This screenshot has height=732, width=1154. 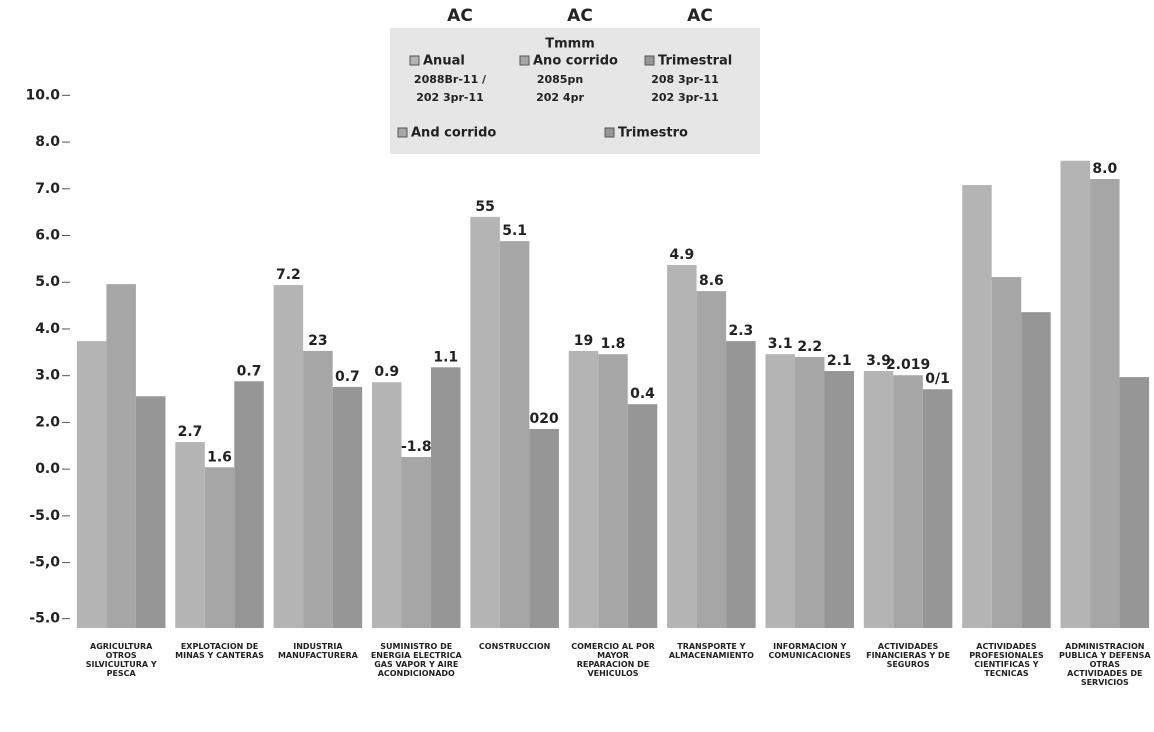 What do you see at coordinates (695, 61) in the screenshot?
I see `legend-label: Trimestral` at bounding box center [695, 61].